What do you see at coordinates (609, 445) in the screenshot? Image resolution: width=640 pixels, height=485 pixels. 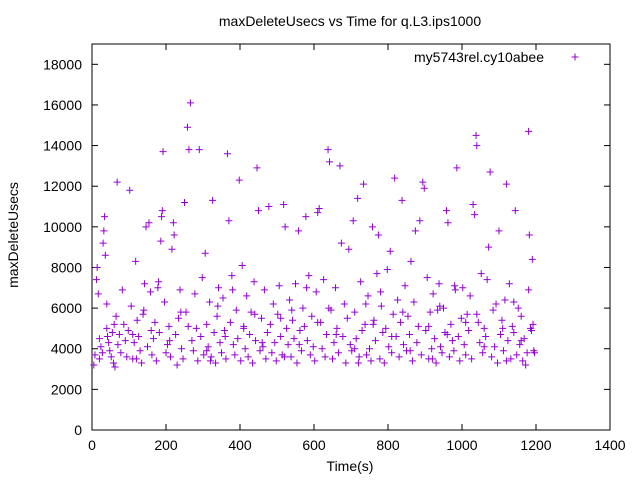 I see `x-tick-label: 1400` at bounding box center [609, 445].